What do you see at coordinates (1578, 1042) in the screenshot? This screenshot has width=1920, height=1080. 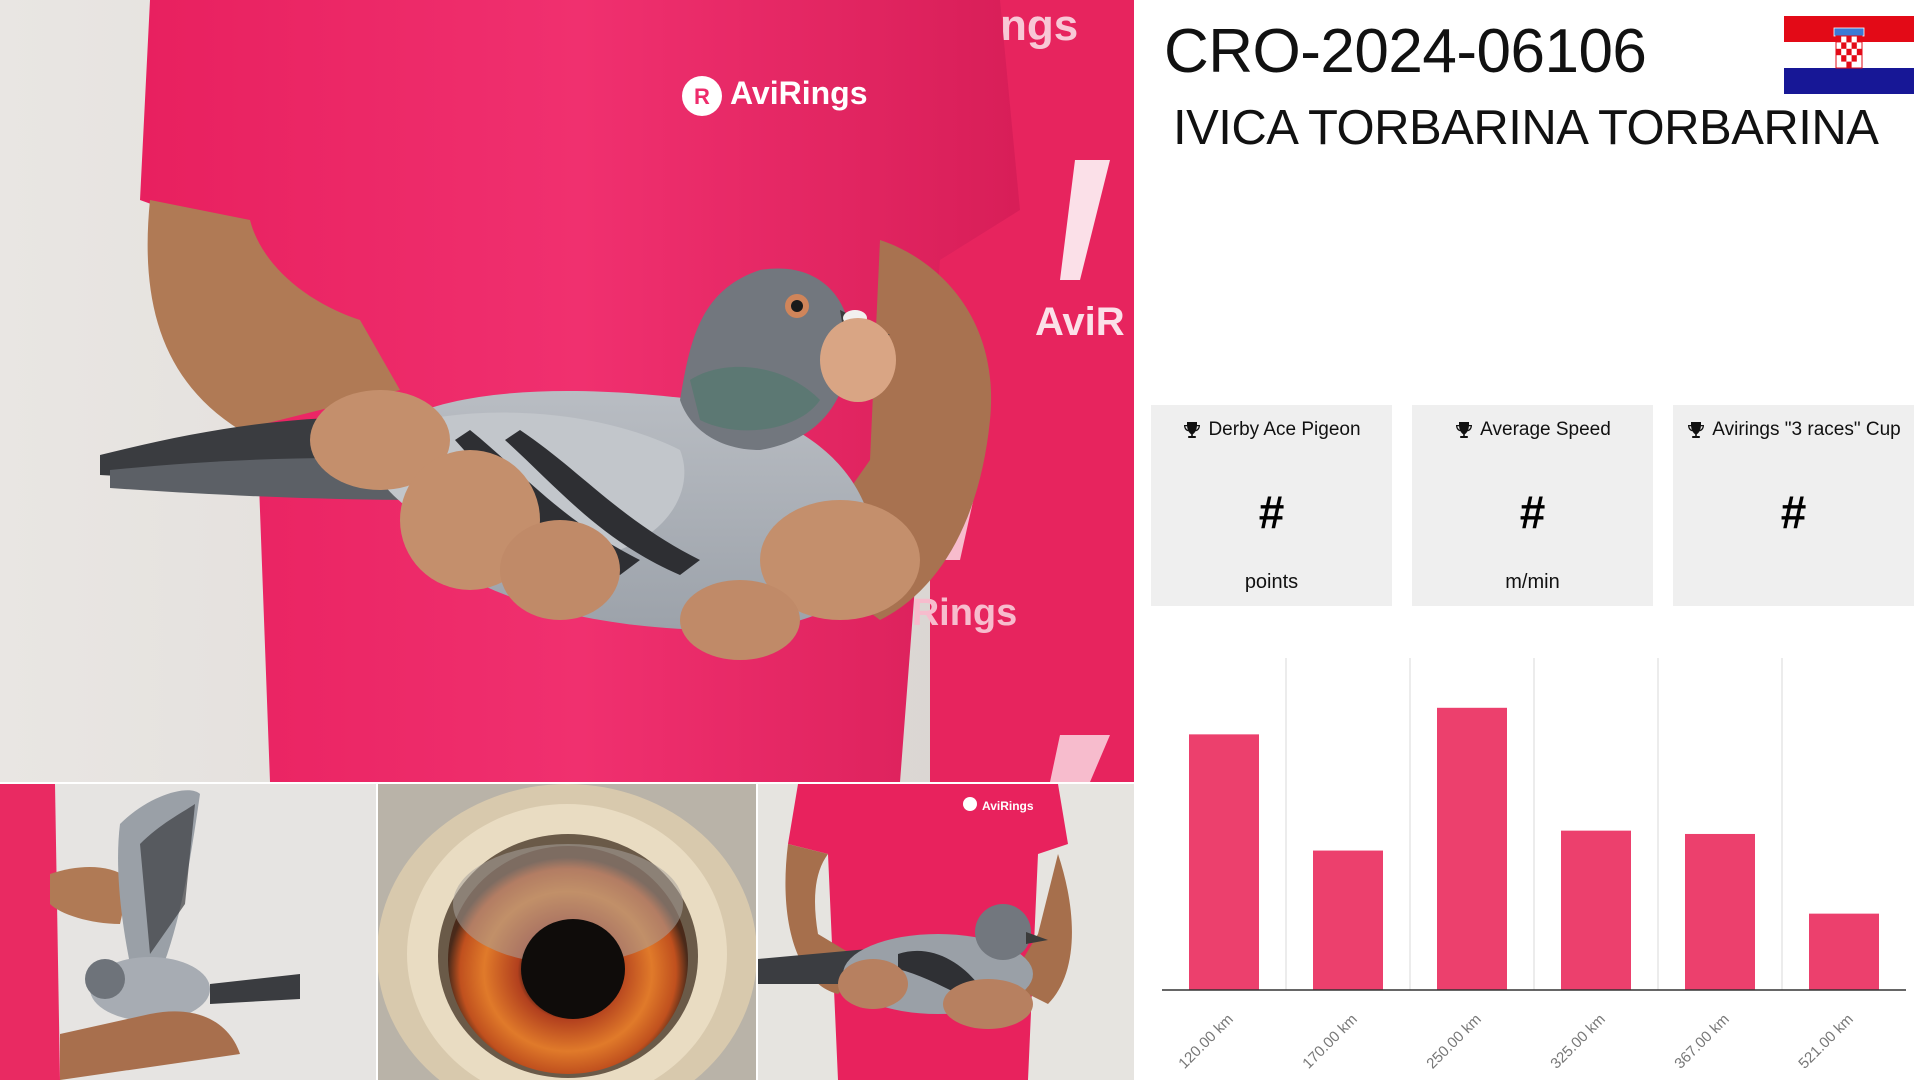 I see `chart-x-tick-label: 325.00 km` at bounding box center [1578, 1042].